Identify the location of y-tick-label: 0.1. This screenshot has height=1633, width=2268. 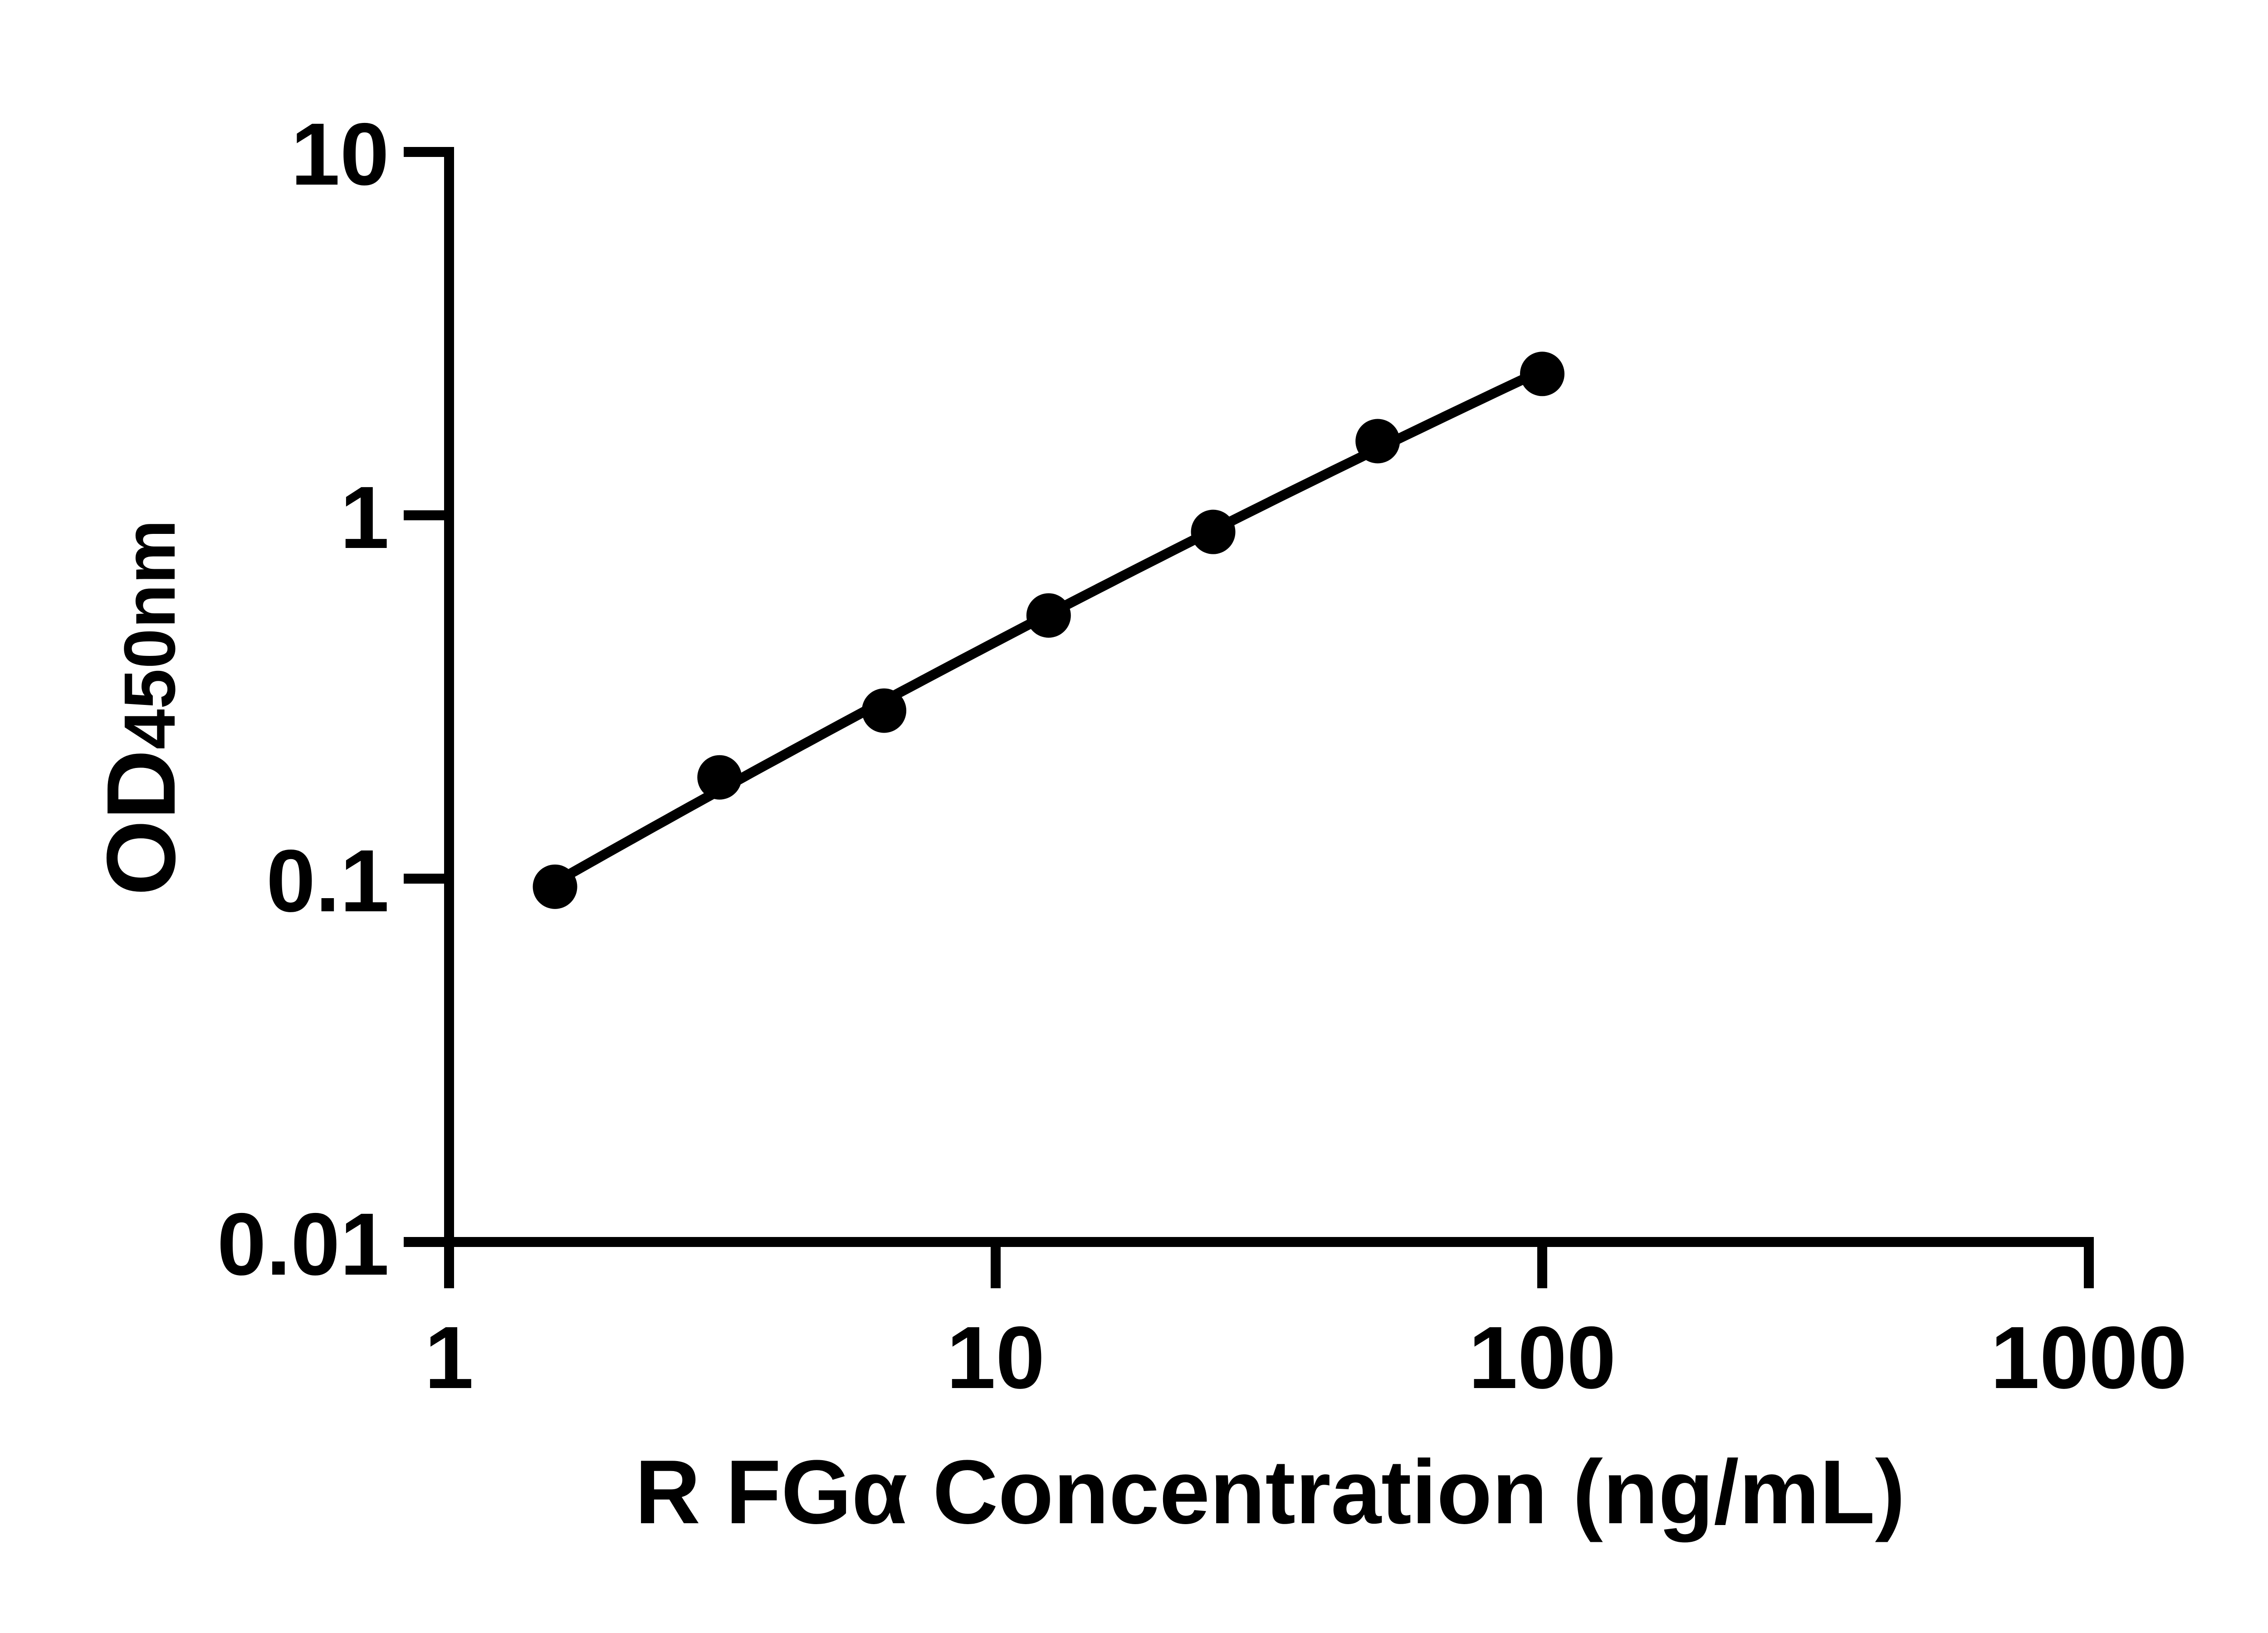
(327, 880).